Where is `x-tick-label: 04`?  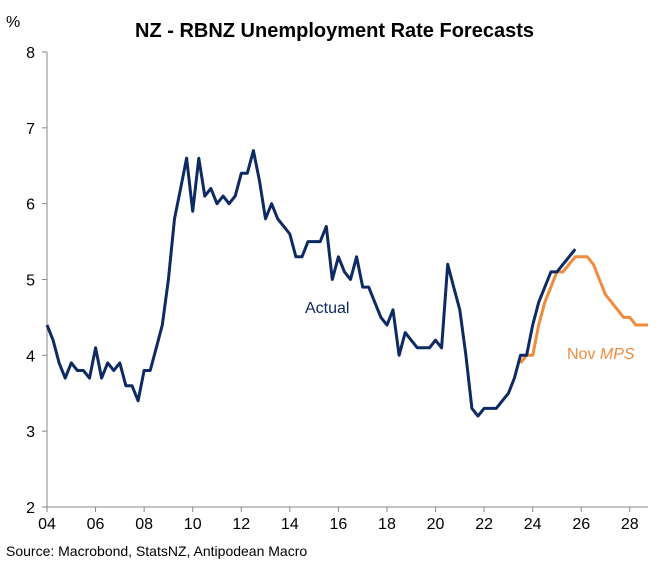 x-tick-label: 04 is located at coordinates (47, 524).